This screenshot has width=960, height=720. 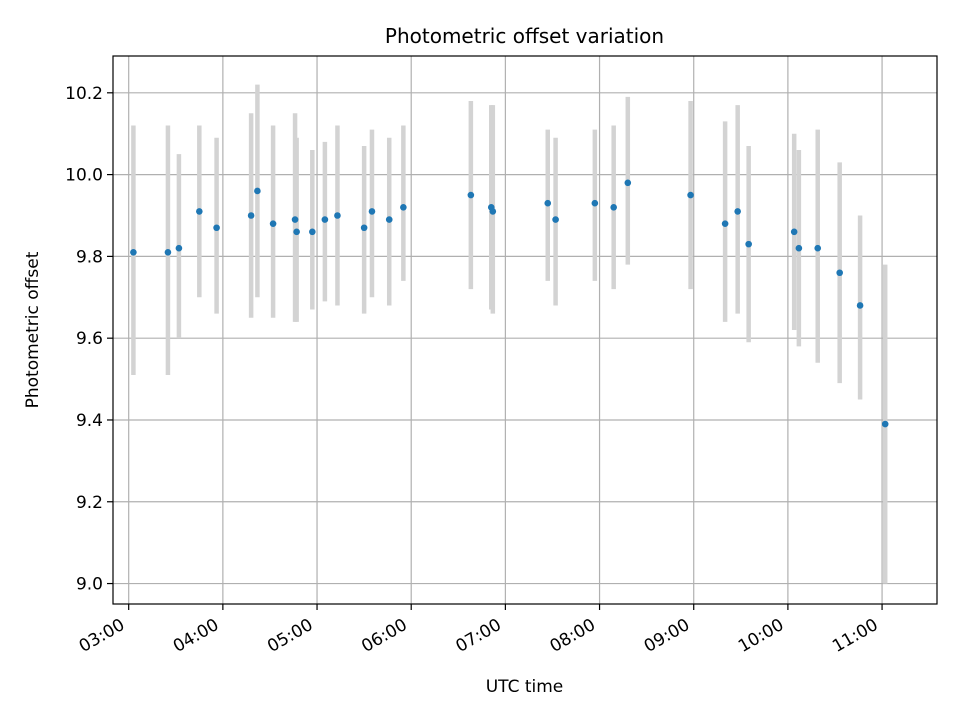 I want to click on chart-title: Photometric offset variation, so click(x=524, y=36).